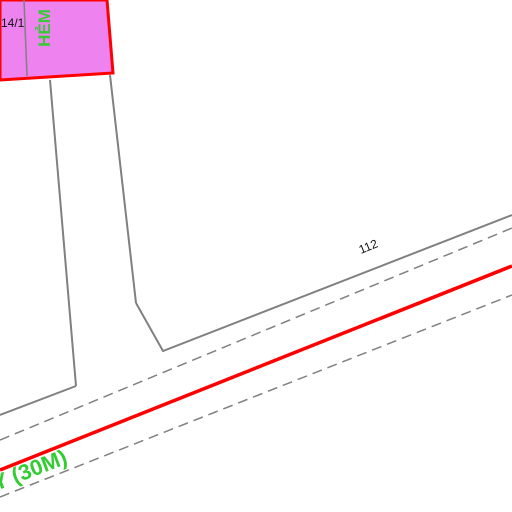 This screenshot has height=512, width=512. I want to click on parcel-divider-line, so click(25, 38).